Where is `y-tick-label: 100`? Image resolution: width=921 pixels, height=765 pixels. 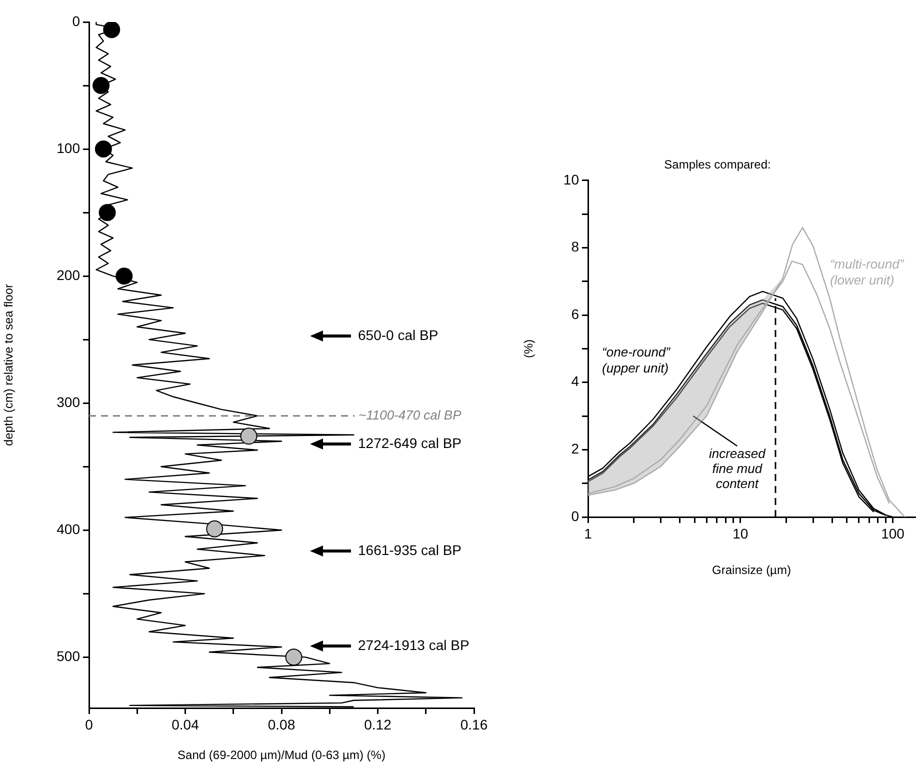 y-tick-label: 100 is located at coordinates (68, 148).